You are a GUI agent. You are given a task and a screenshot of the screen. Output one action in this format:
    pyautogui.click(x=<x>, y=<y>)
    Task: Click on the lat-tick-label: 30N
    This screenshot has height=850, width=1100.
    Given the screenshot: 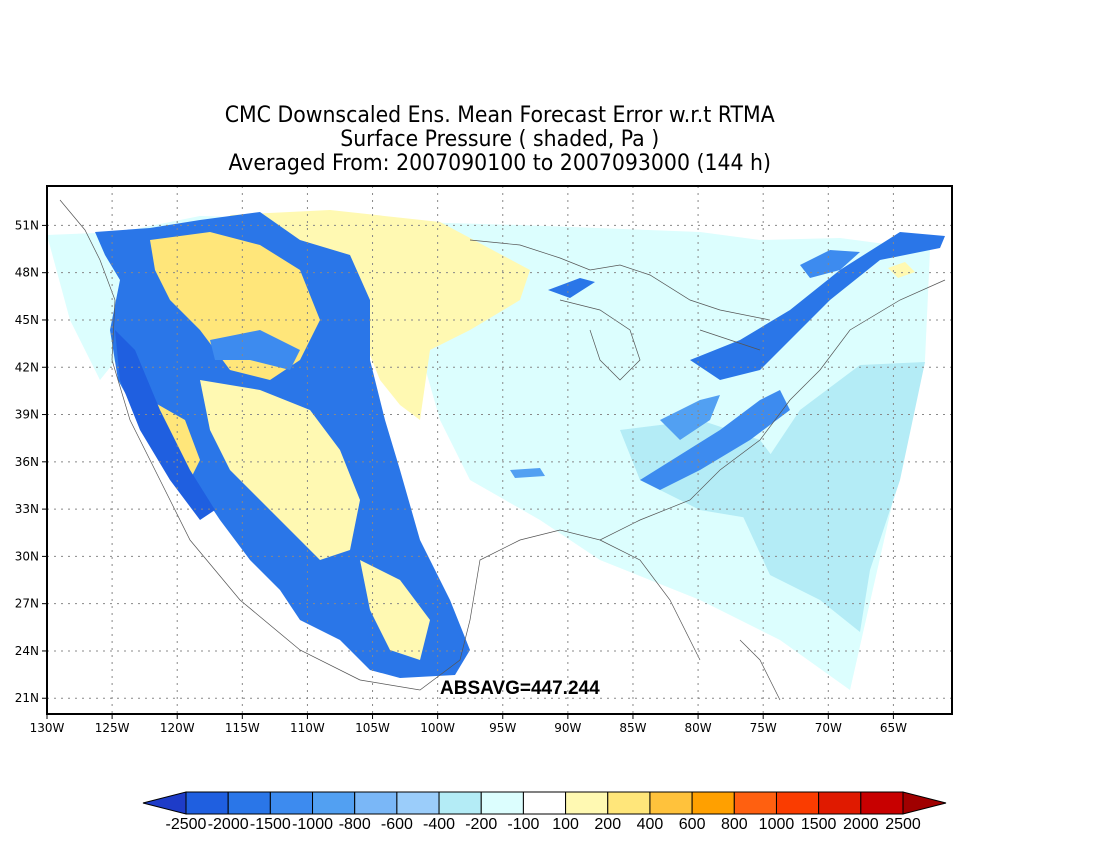 What is the action you would take?
    pyautogui.click(x=27, y=556)
    